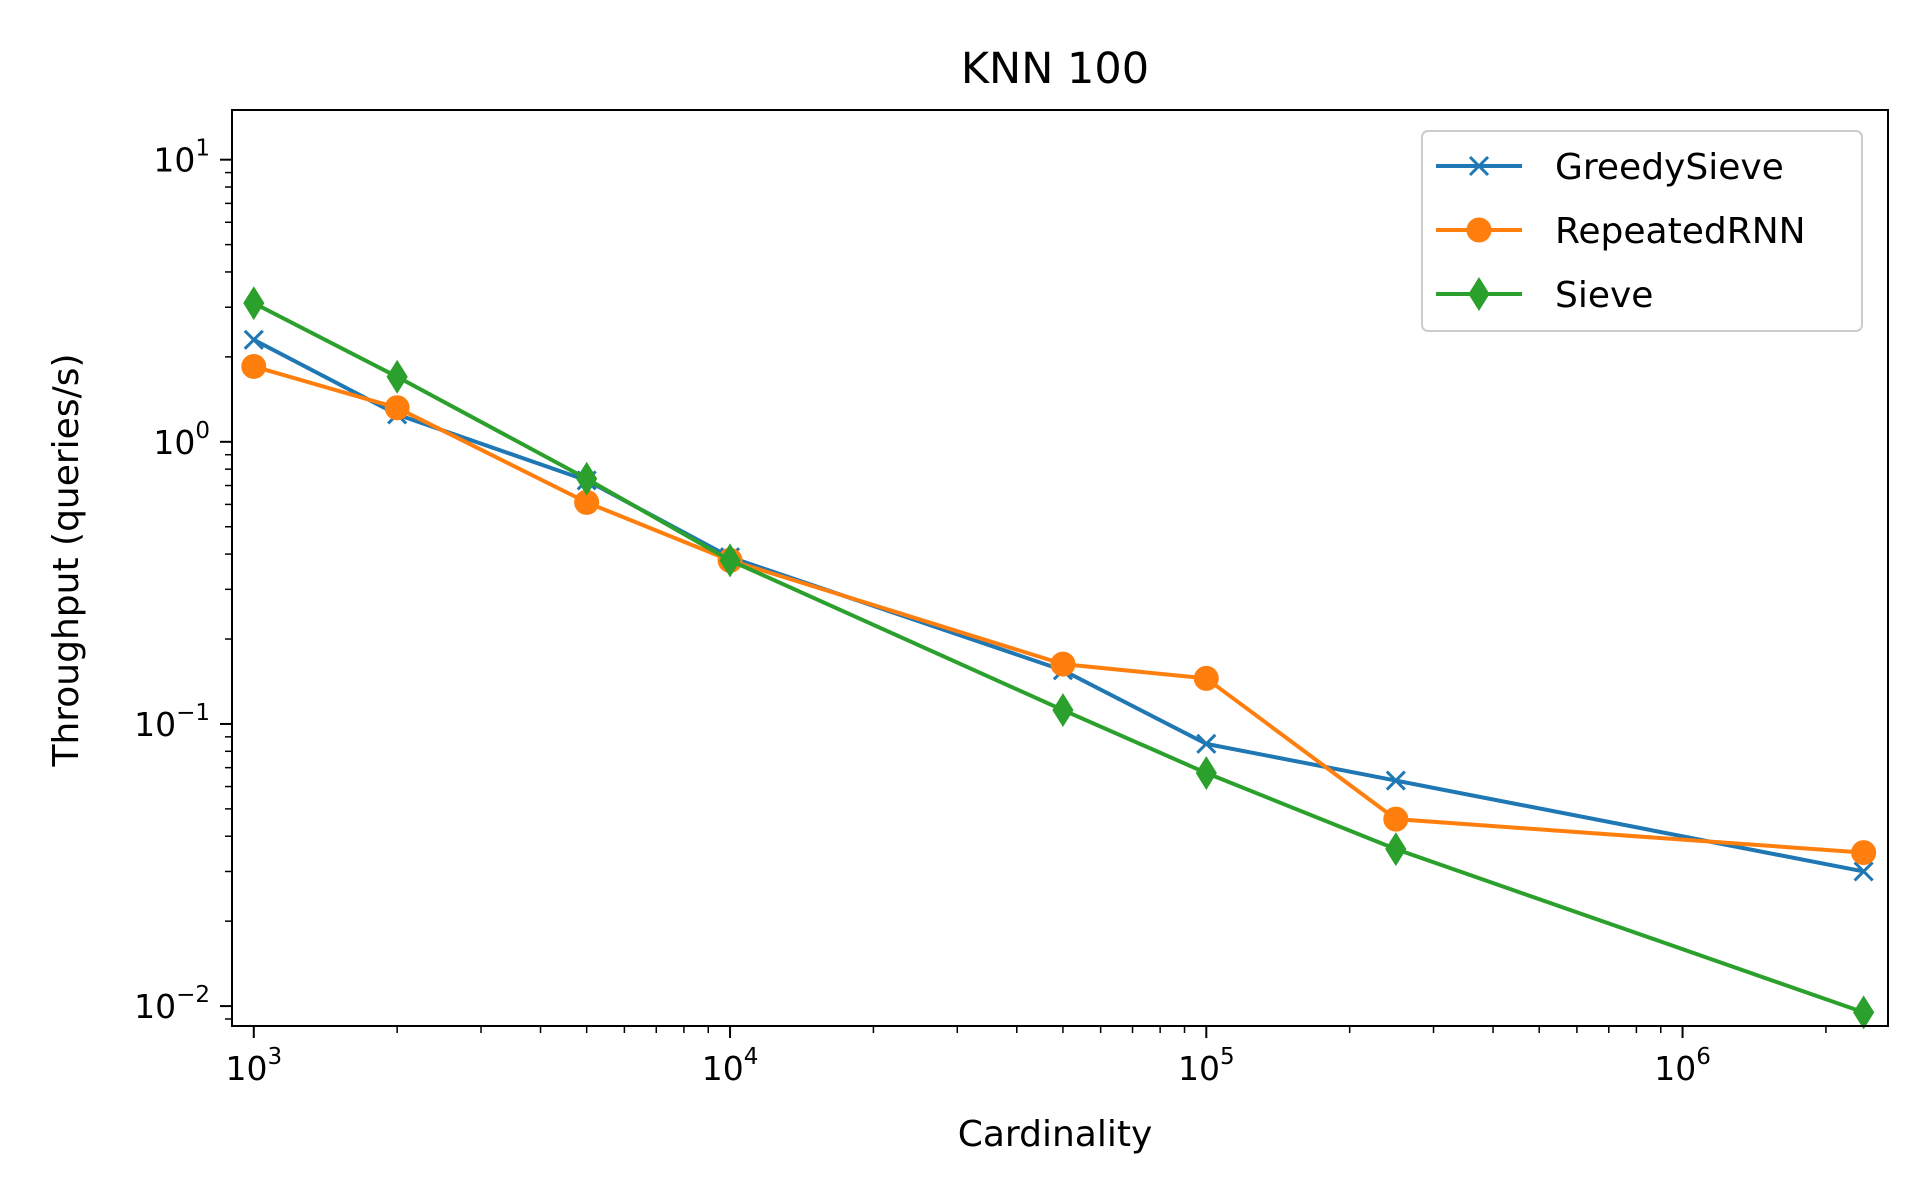 This screenshot has height=1200, width=1920. I want to click on x-tick-label: 10⁴, so click(730, 1066).